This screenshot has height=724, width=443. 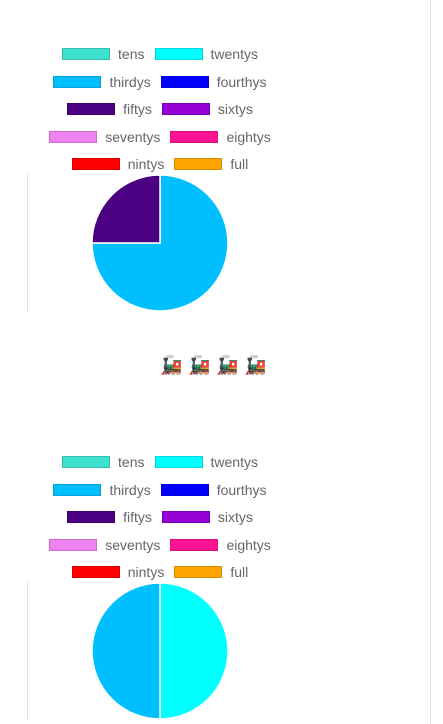 What do you see at coordinates (27, 242) in the screenshot?
I see `chart-top-axis-line` at bounding box center [27, 242].